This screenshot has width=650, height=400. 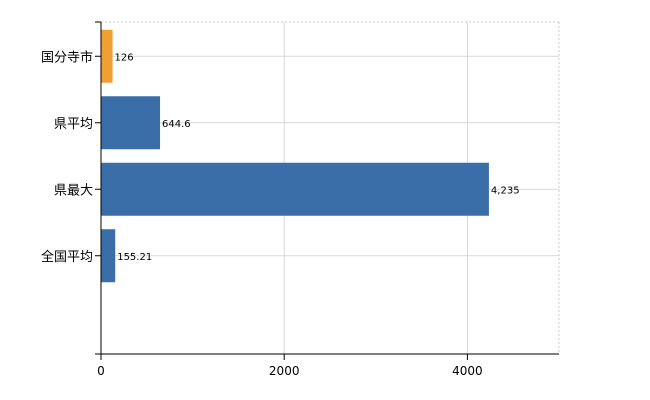 What do you see at coordinates (101, 371) in the screenshot?
I see `x-tick-label: 0` at bounding box center [101, 371].